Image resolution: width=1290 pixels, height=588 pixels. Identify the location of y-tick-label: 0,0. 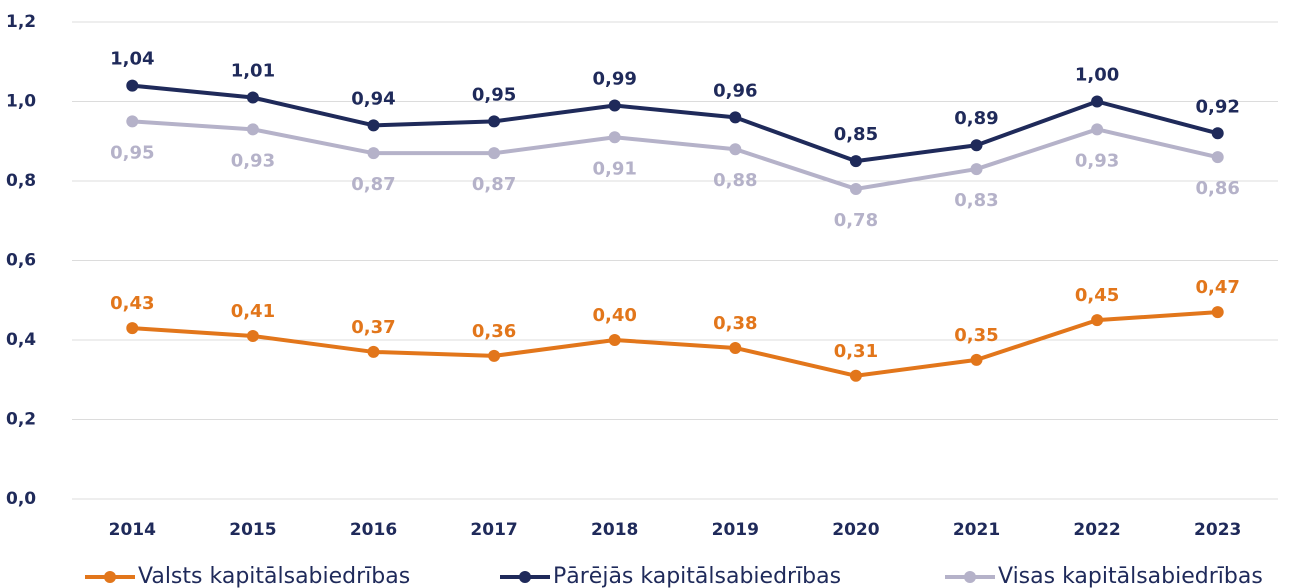
(21, 499).